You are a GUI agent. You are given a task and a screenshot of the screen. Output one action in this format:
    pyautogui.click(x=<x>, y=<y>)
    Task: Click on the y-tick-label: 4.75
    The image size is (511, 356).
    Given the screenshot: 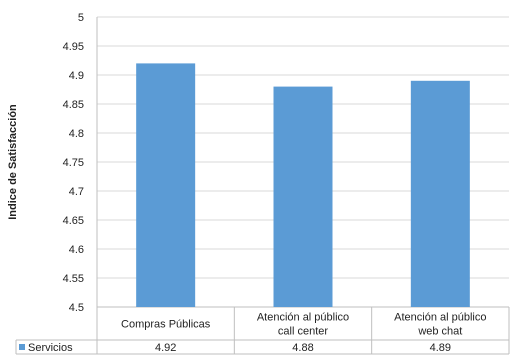 What is the action you would take?
    pyautogui.click(x=73, y=163)
    